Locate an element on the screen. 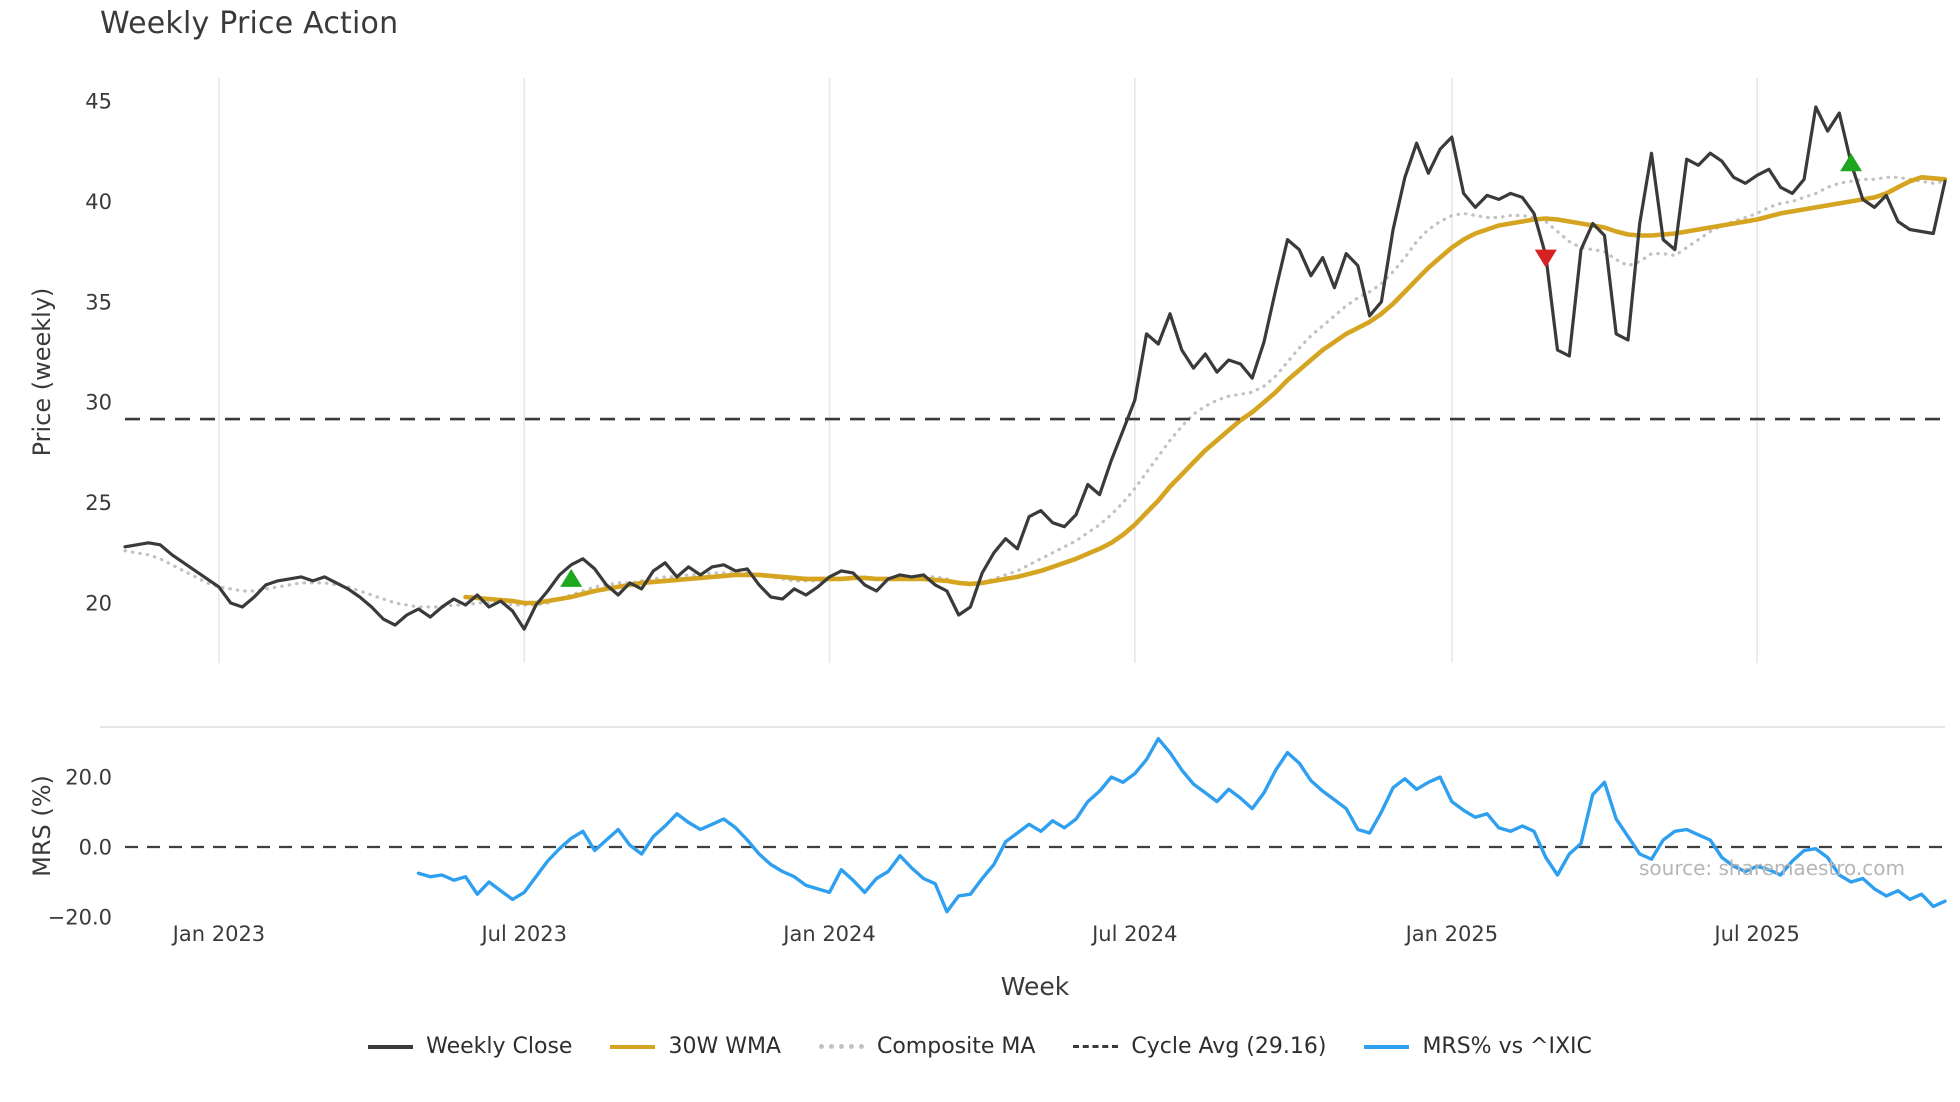 The height and width of the screenshot is (1102, 1960). legend-item-30w-wma: 30W WMA is located at coordinates (695, 1046).